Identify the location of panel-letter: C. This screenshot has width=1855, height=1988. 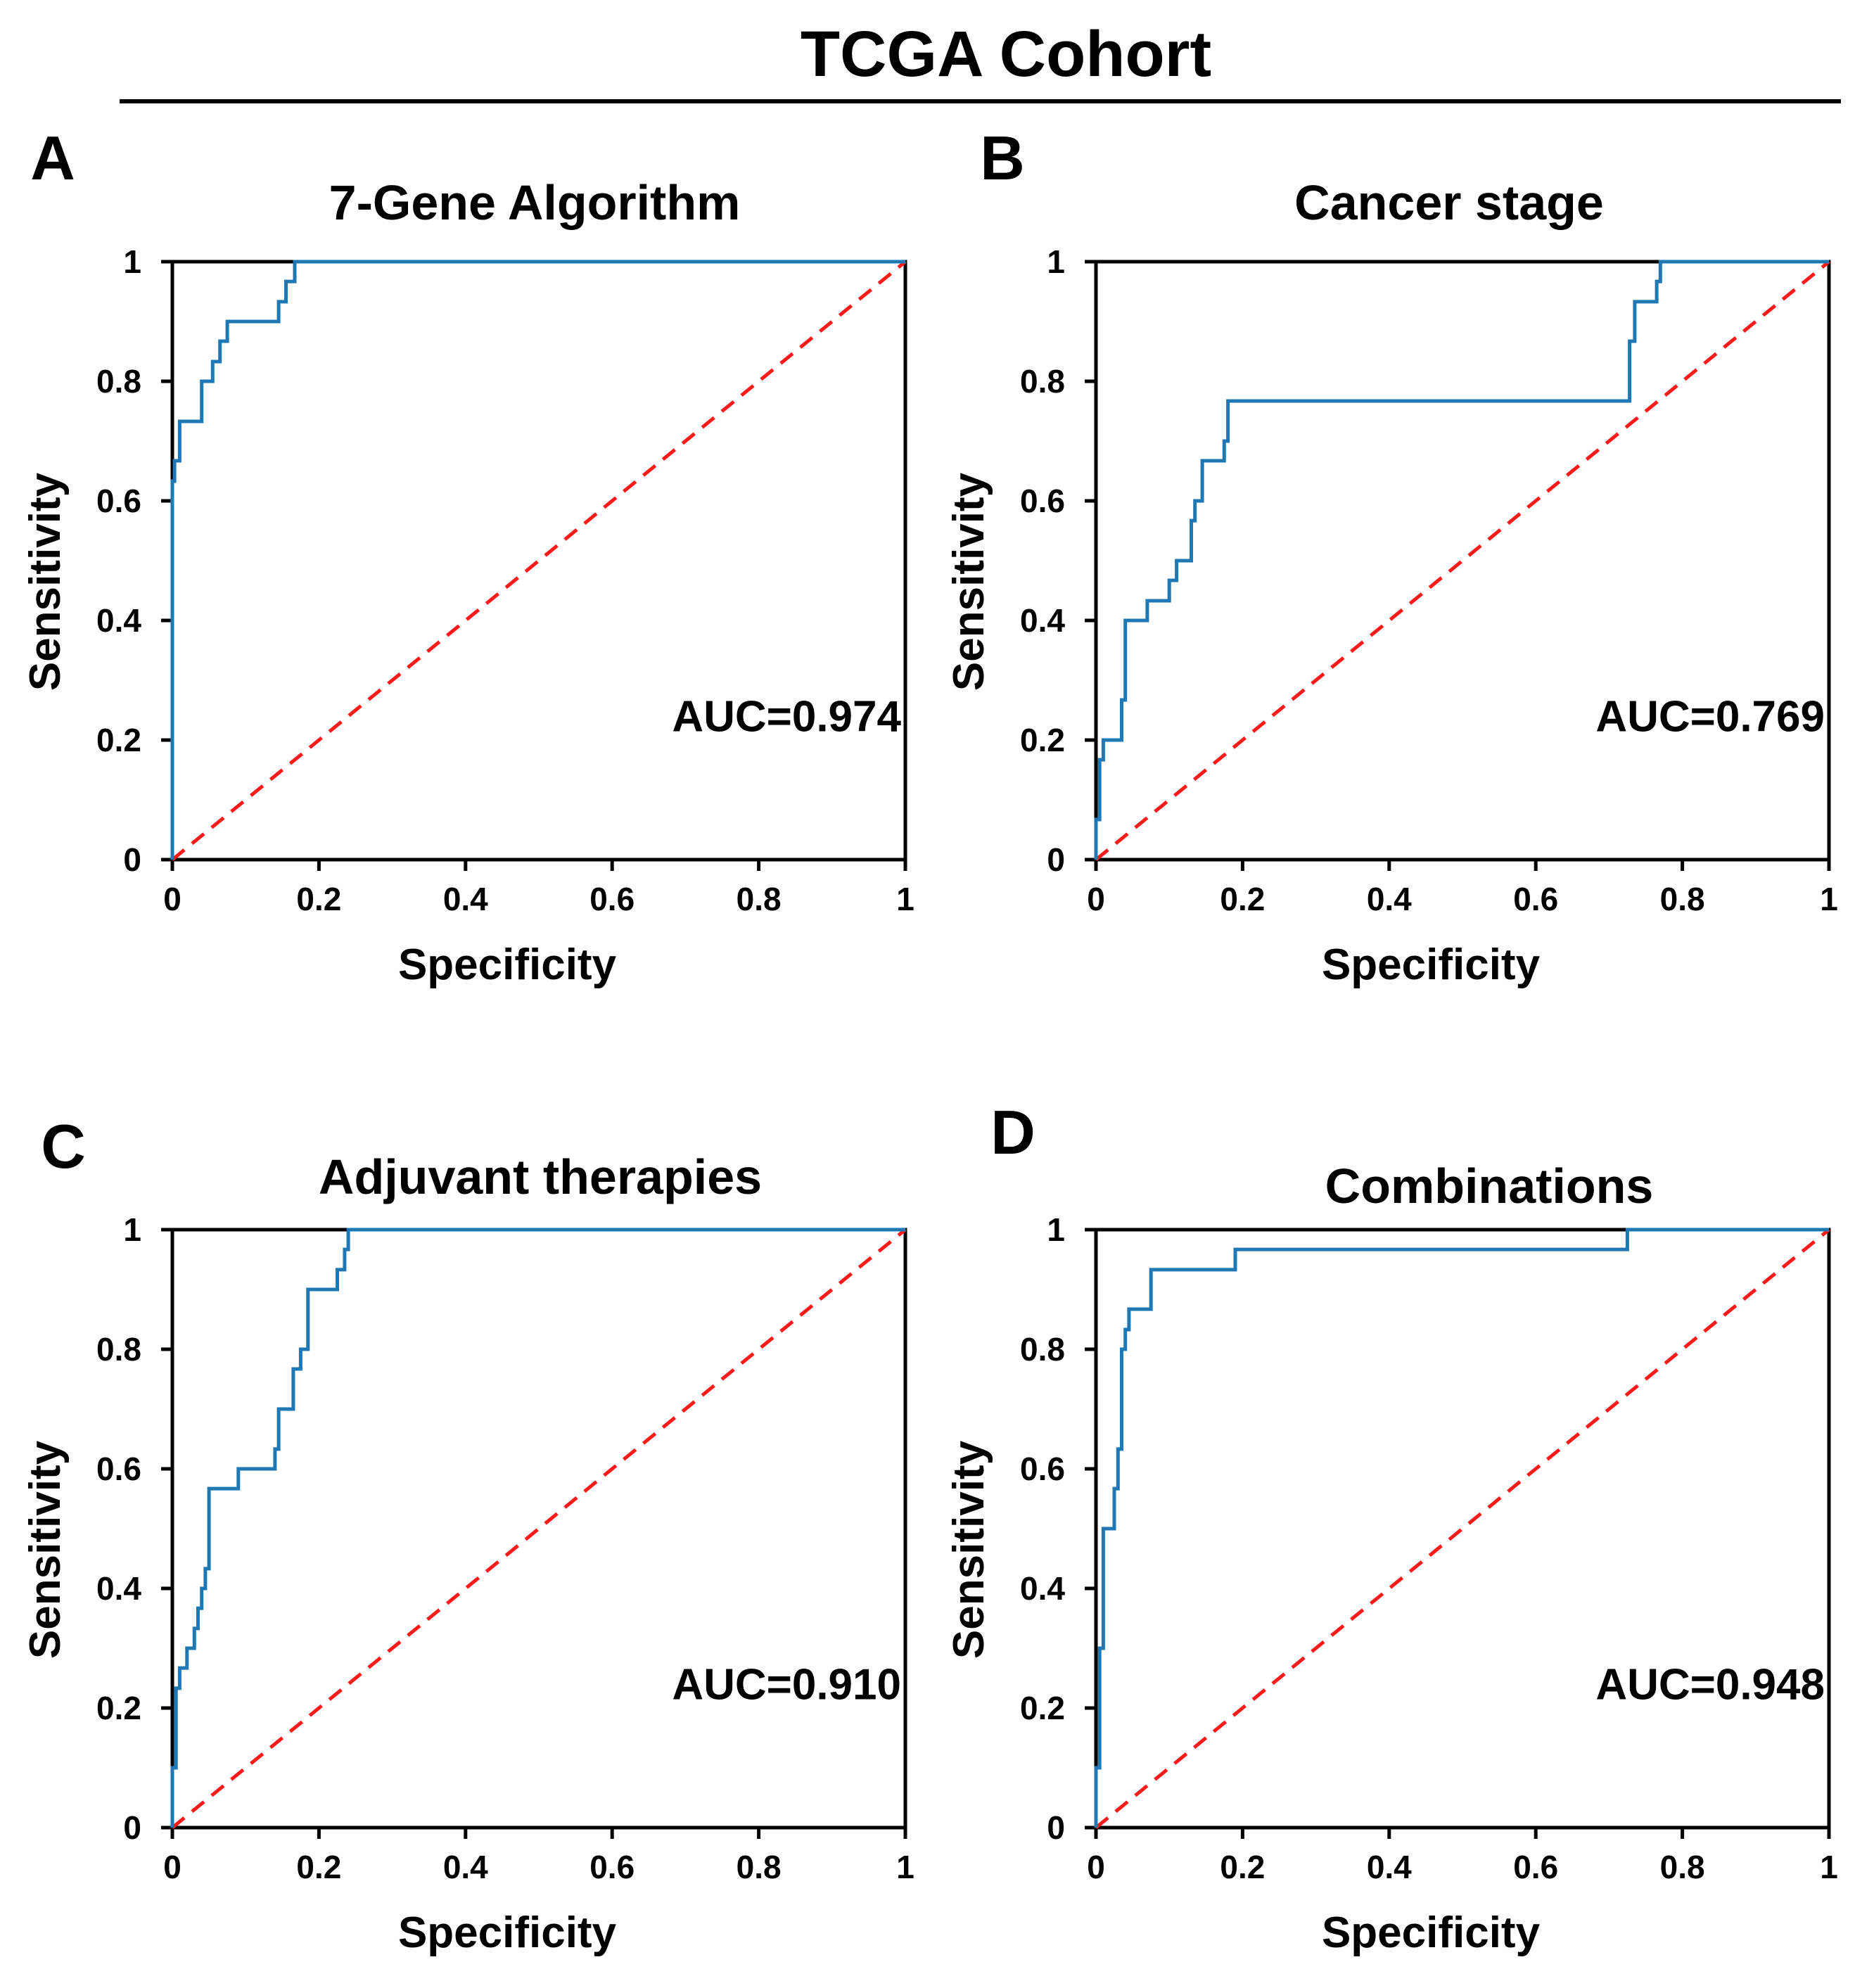
(64, 1146).